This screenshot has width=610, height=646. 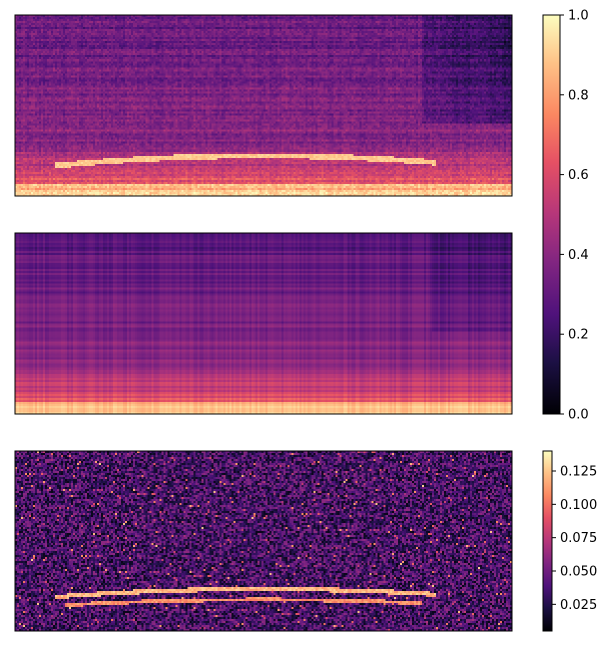 I want to click on colorbar-upper-frame, so click(x=551, y=214).